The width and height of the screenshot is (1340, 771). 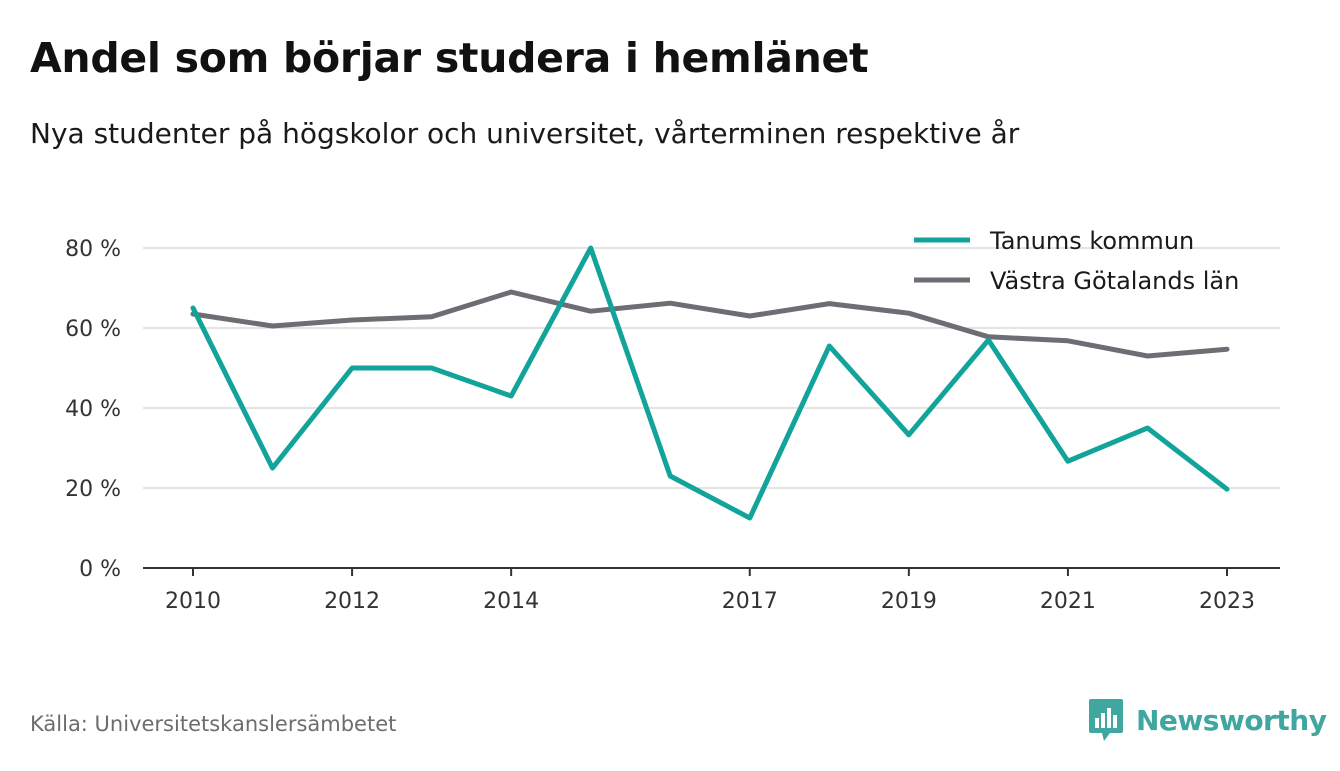 What do you see at coordinates (750, 601) in the screenshot?
I see `x-tick-label: 2017` at bounding box center [750, 601].